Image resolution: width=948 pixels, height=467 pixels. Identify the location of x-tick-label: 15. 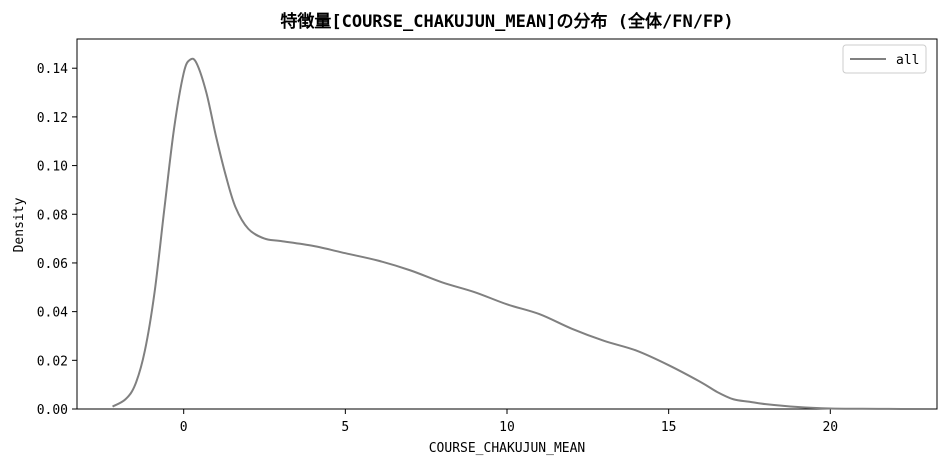
(669, 427).